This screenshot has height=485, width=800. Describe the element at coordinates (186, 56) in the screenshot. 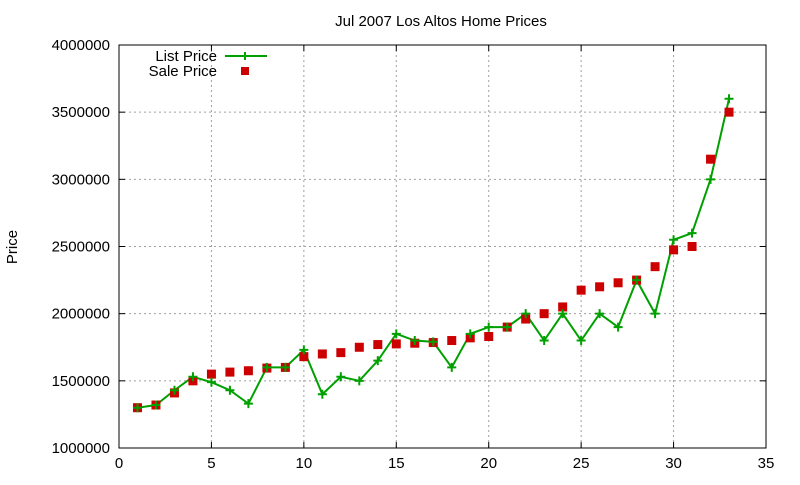

I see `legend-label-list-price: List Price` at that location.